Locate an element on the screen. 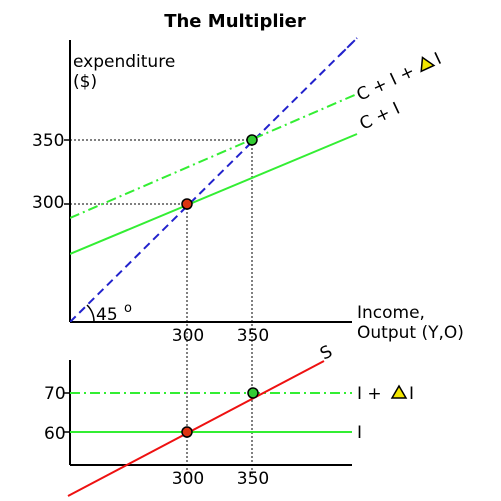 The height and width of the screenshot is (501, 501). bottom-x-tick-350: 350 is located at coordinates (253, 479).